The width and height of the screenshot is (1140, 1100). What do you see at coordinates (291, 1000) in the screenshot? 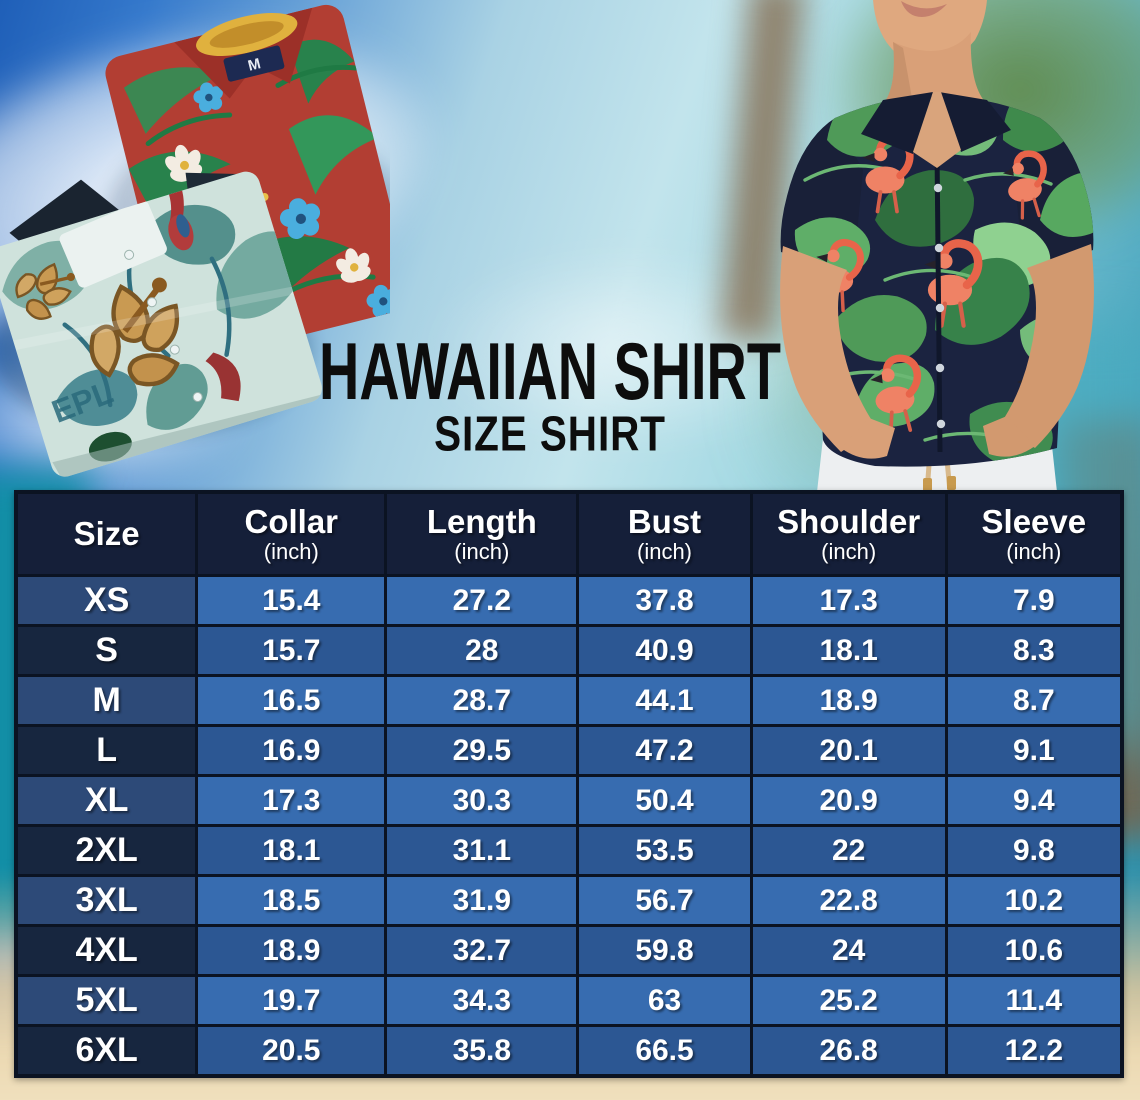
I see `value-cell: 19.7` at bounding box center [291, 1000].